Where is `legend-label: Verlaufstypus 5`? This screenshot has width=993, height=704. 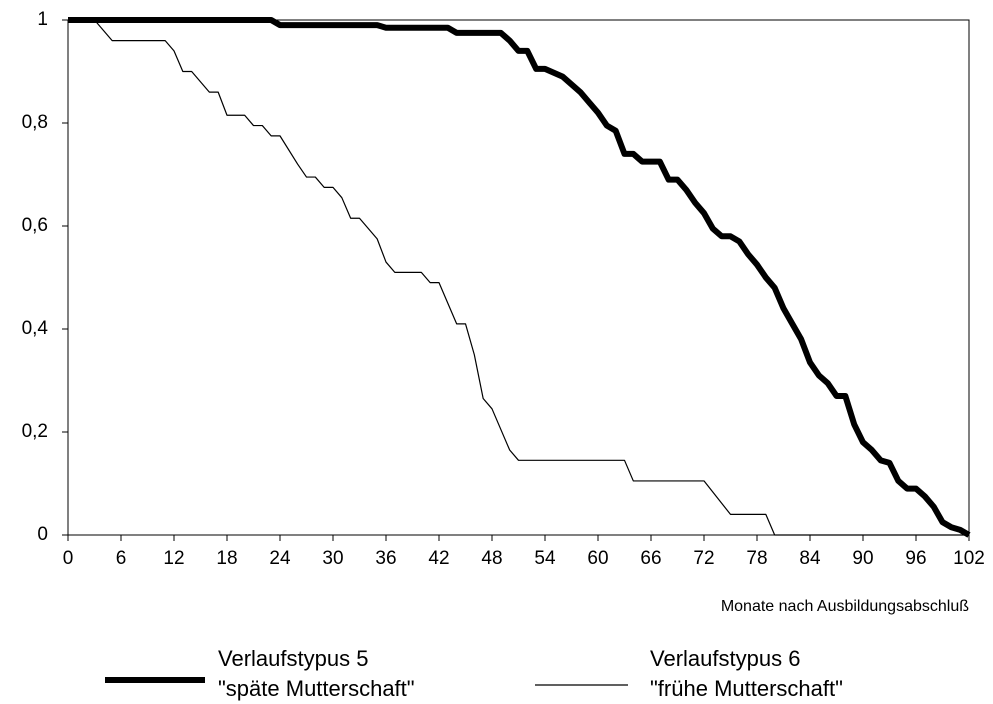 legend-label: Verlaufstypus 5 is located at coordinates (293, 658).